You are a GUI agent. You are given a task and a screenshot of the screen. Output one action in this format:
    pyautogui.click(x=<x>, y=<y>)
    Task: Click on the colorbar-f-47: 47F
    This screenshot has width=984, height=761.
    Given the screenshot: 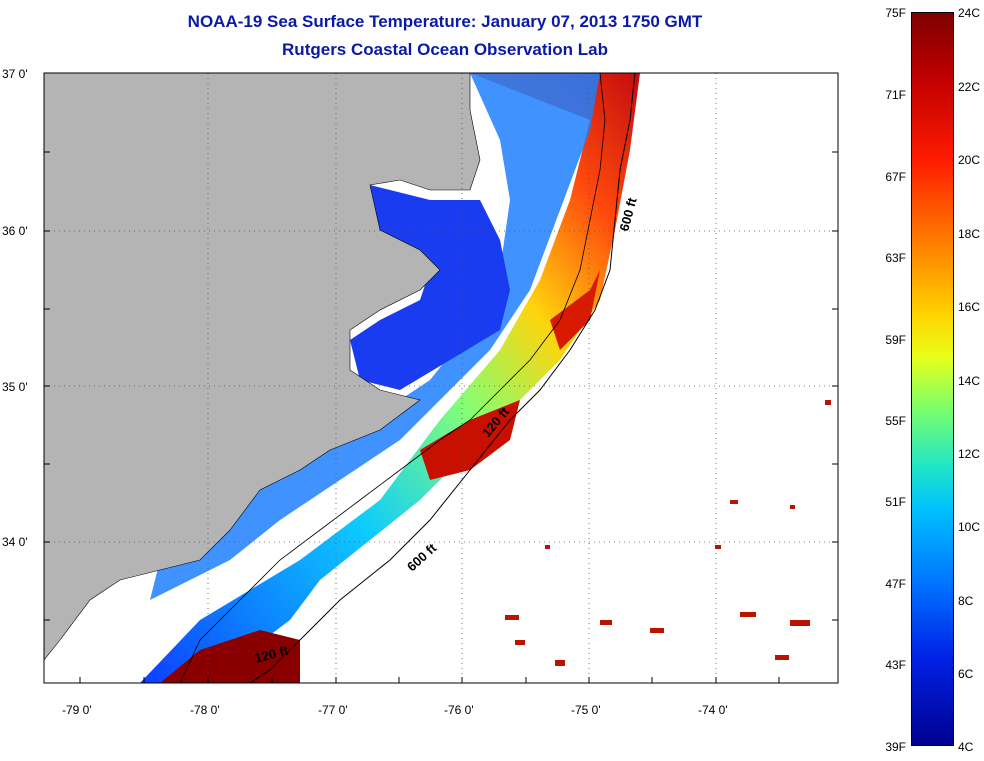 What is the action you would take?
    pyautogui.click(x=895, y=584)
    